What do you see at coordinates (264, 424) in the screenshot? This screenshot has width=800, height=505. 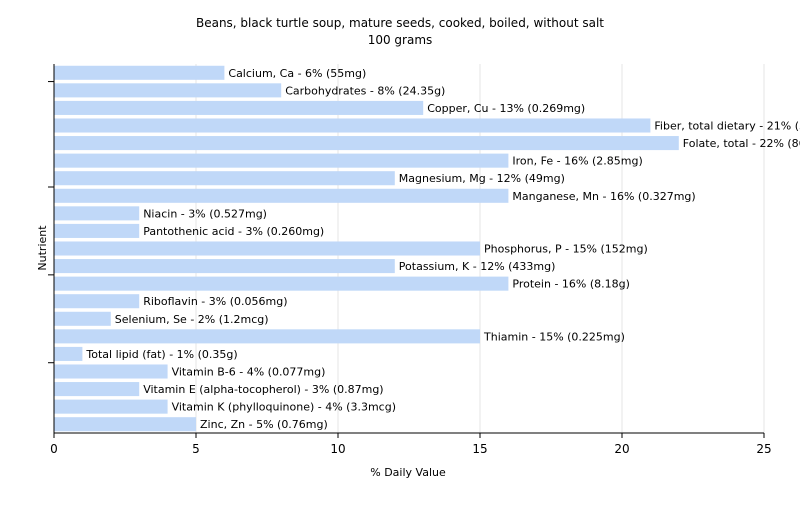 I see `bar-label: Zinc, Zn - 5% (0.76mg)` at bounding box center [264, 424].